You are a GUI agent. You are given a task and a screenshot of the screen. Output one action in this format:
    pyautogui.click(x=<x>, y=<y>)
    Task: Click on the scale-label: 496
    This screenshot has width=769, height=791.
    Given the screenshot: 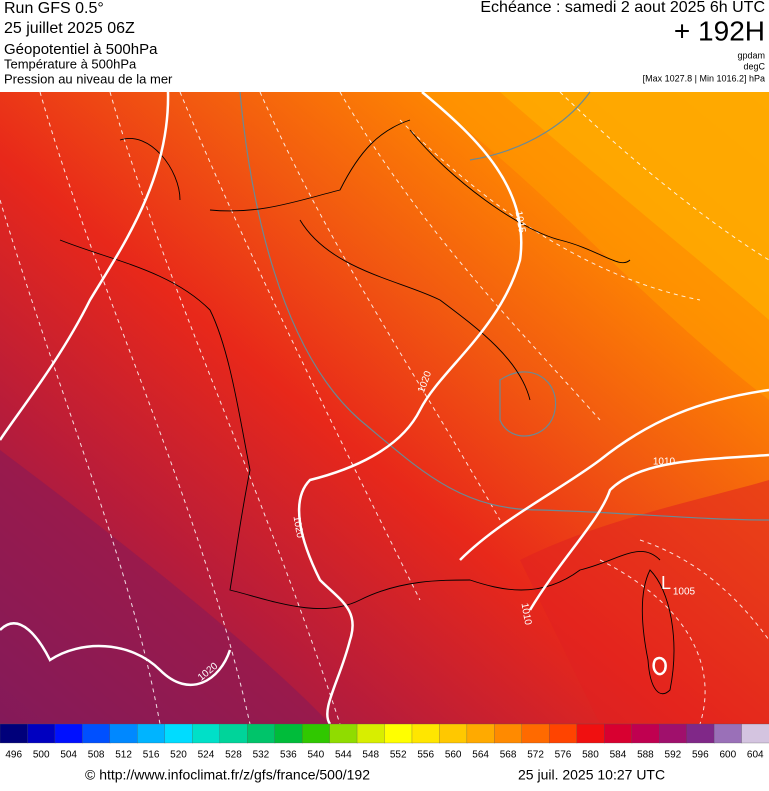 What is the action you would take?
    pyautogui.click(x=13, y=755)
    